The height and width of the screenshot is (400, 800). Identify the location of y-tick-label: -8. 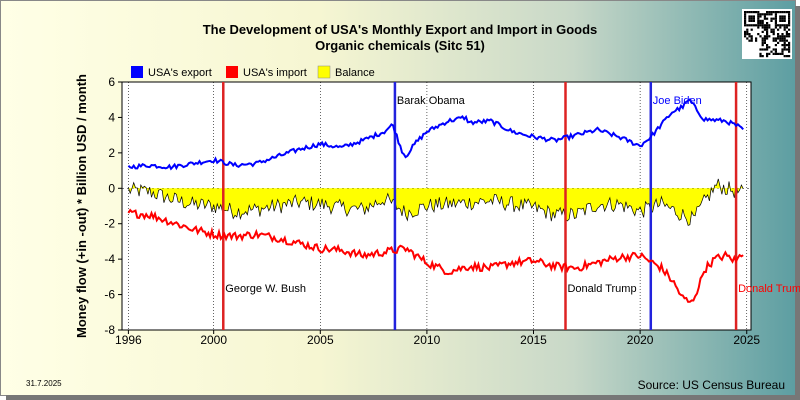
(109, 330).